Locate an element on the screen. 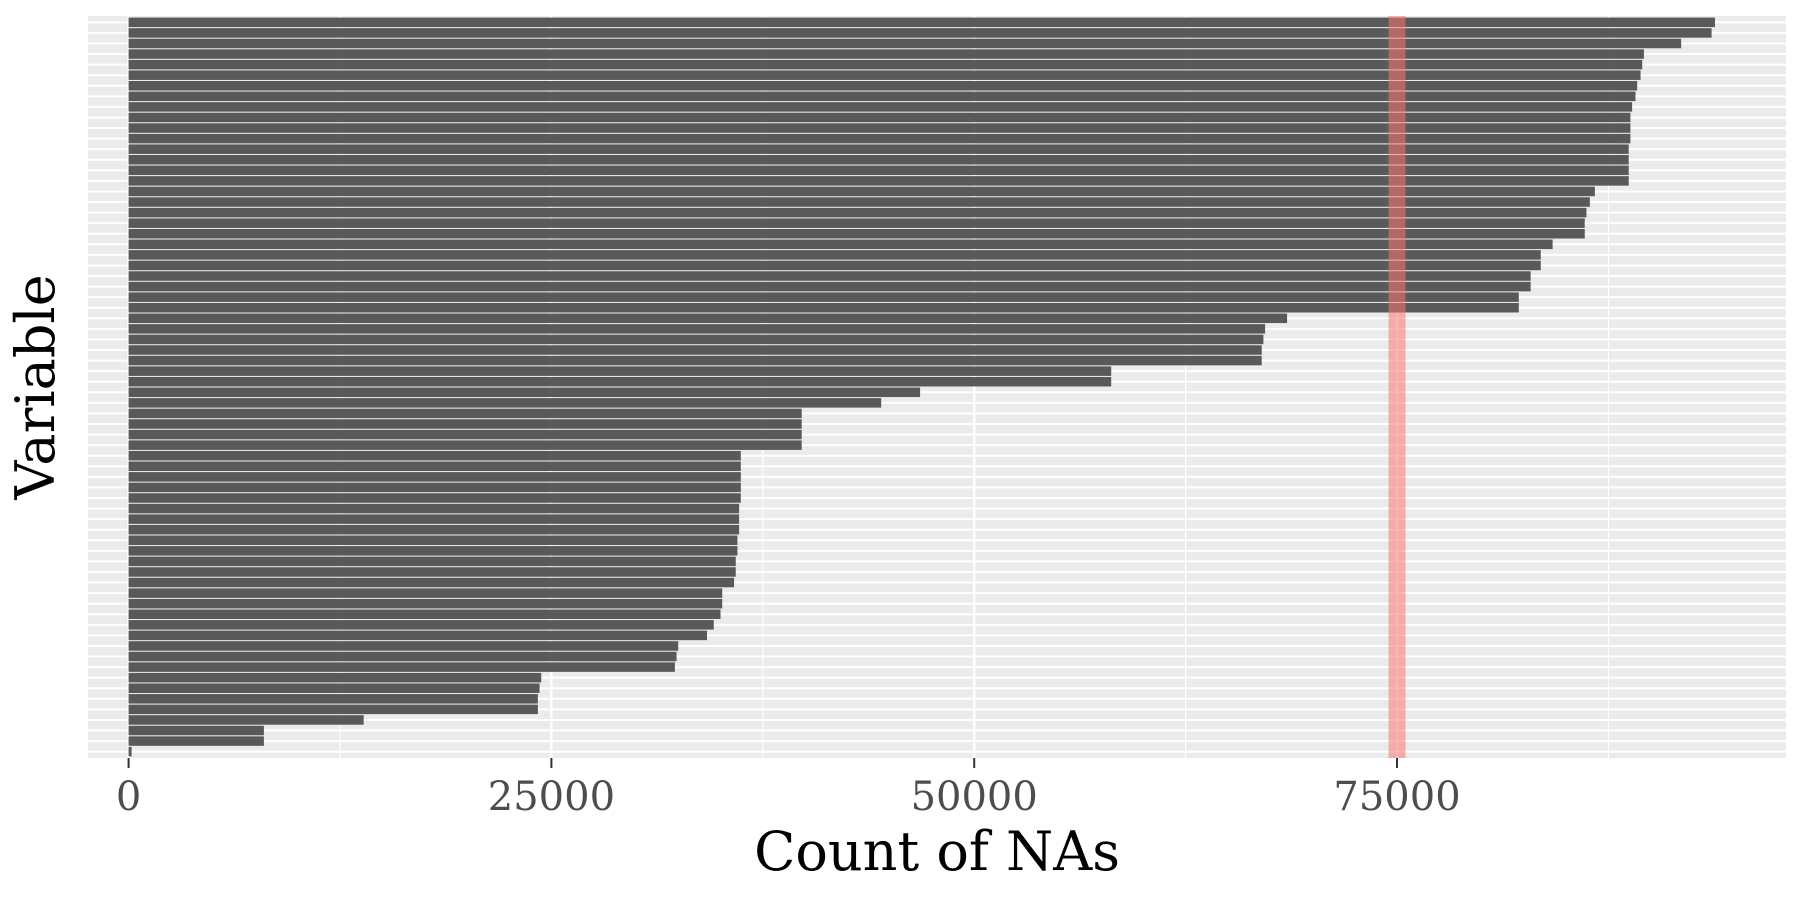 The width and height of the screenshot is (1800, 900). x-tick-label: 0 is located at coordinates (128, 797).